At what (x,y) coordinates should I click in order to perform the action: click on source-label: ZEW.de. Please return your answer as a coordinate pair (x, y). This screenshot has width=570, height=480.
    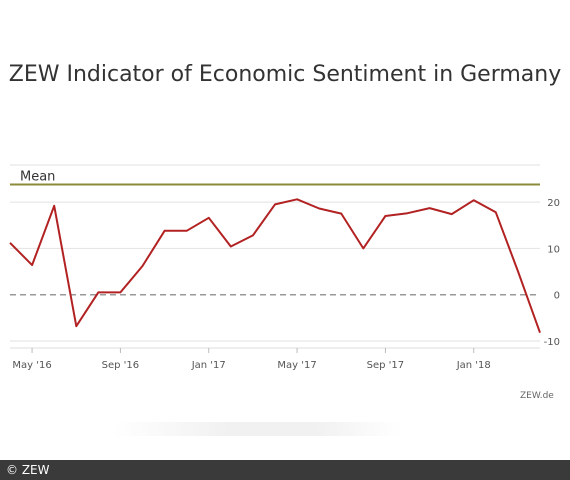
    Looking at the image, I should click on (537, 396).